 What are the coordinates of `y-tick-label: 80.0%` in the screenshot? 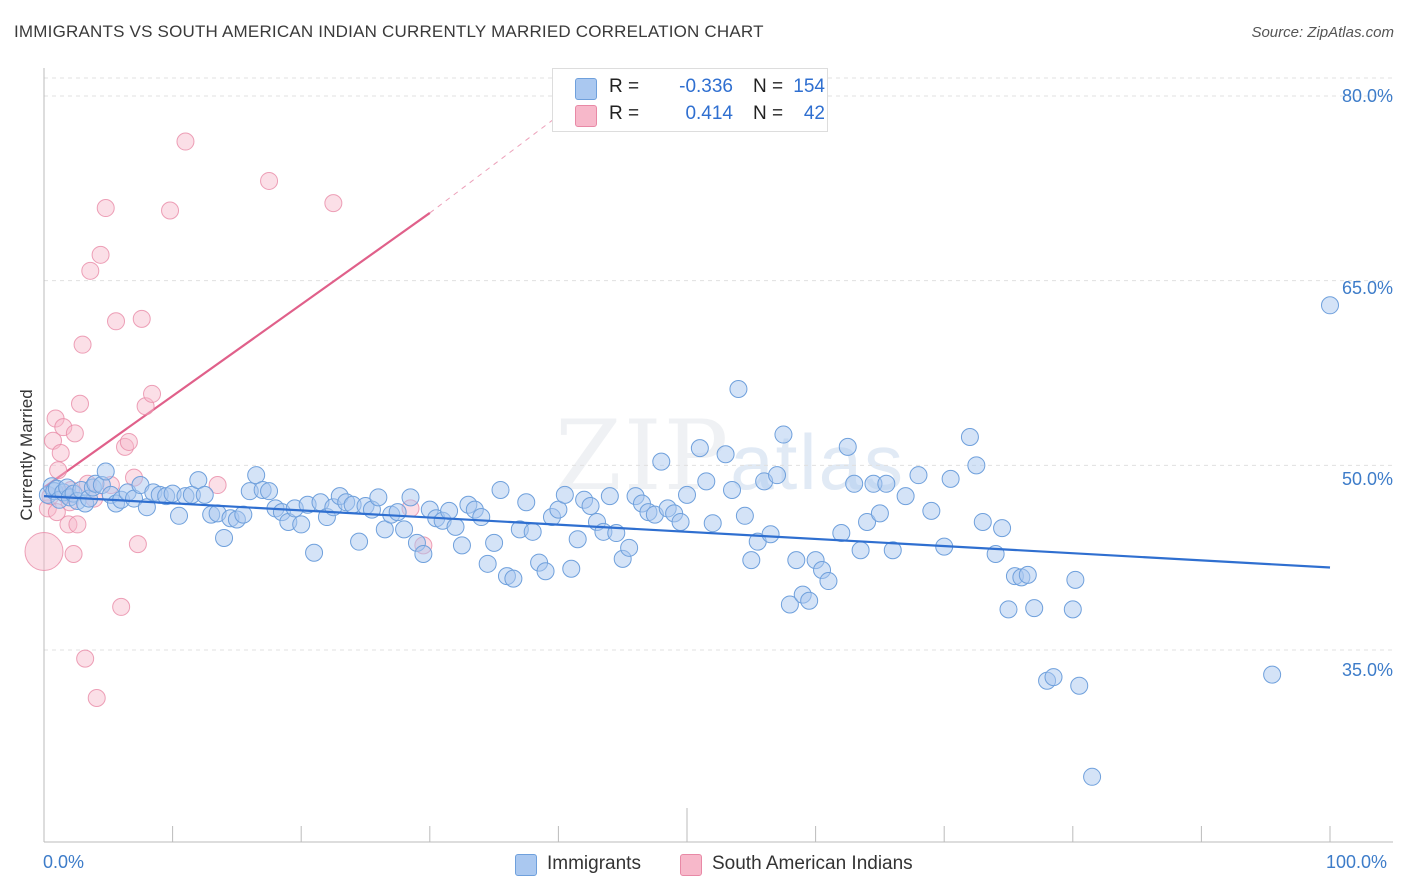 It's located at (1367, 96).